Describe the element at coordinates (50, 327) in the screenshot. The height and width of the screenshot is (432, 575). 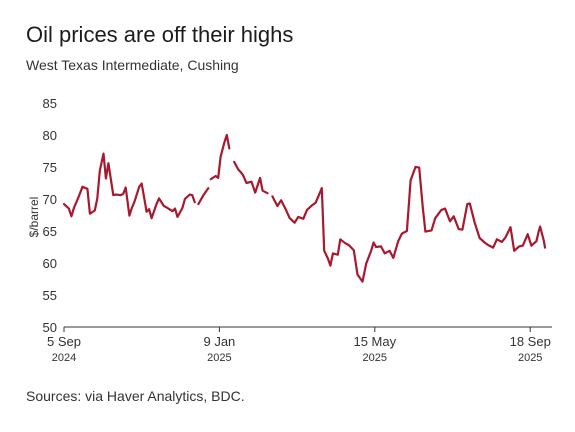
I see `y-tick-label: 50` at that location.